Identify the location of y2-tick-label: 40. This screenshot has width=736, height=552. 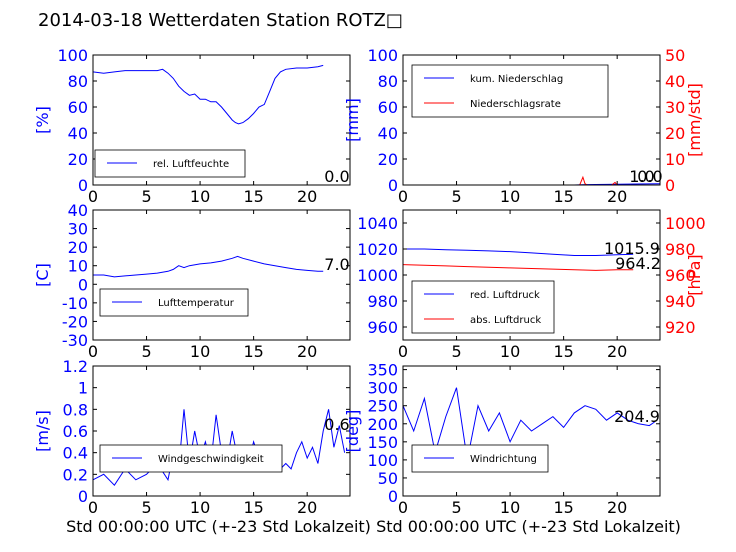
(675, 81).